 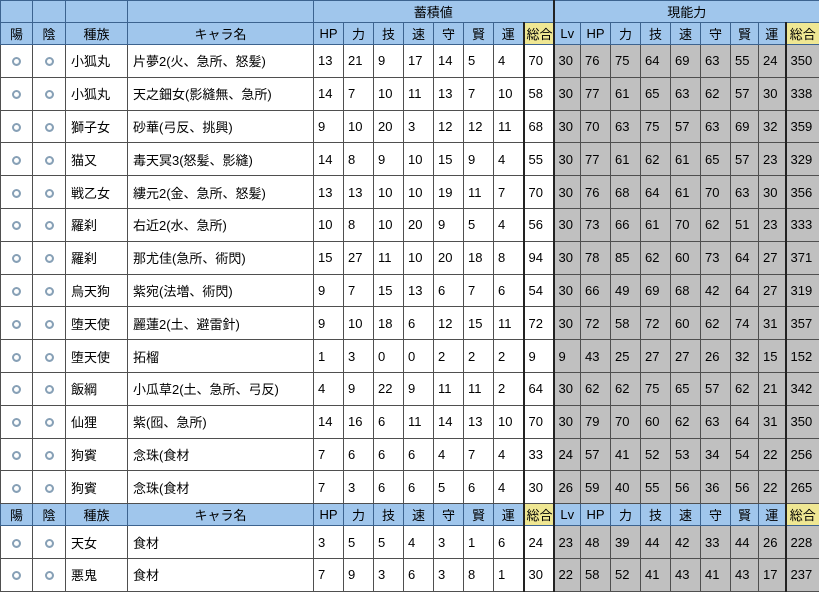 I want to click on cell-acc-str: 3, so click(x=359, y=487).